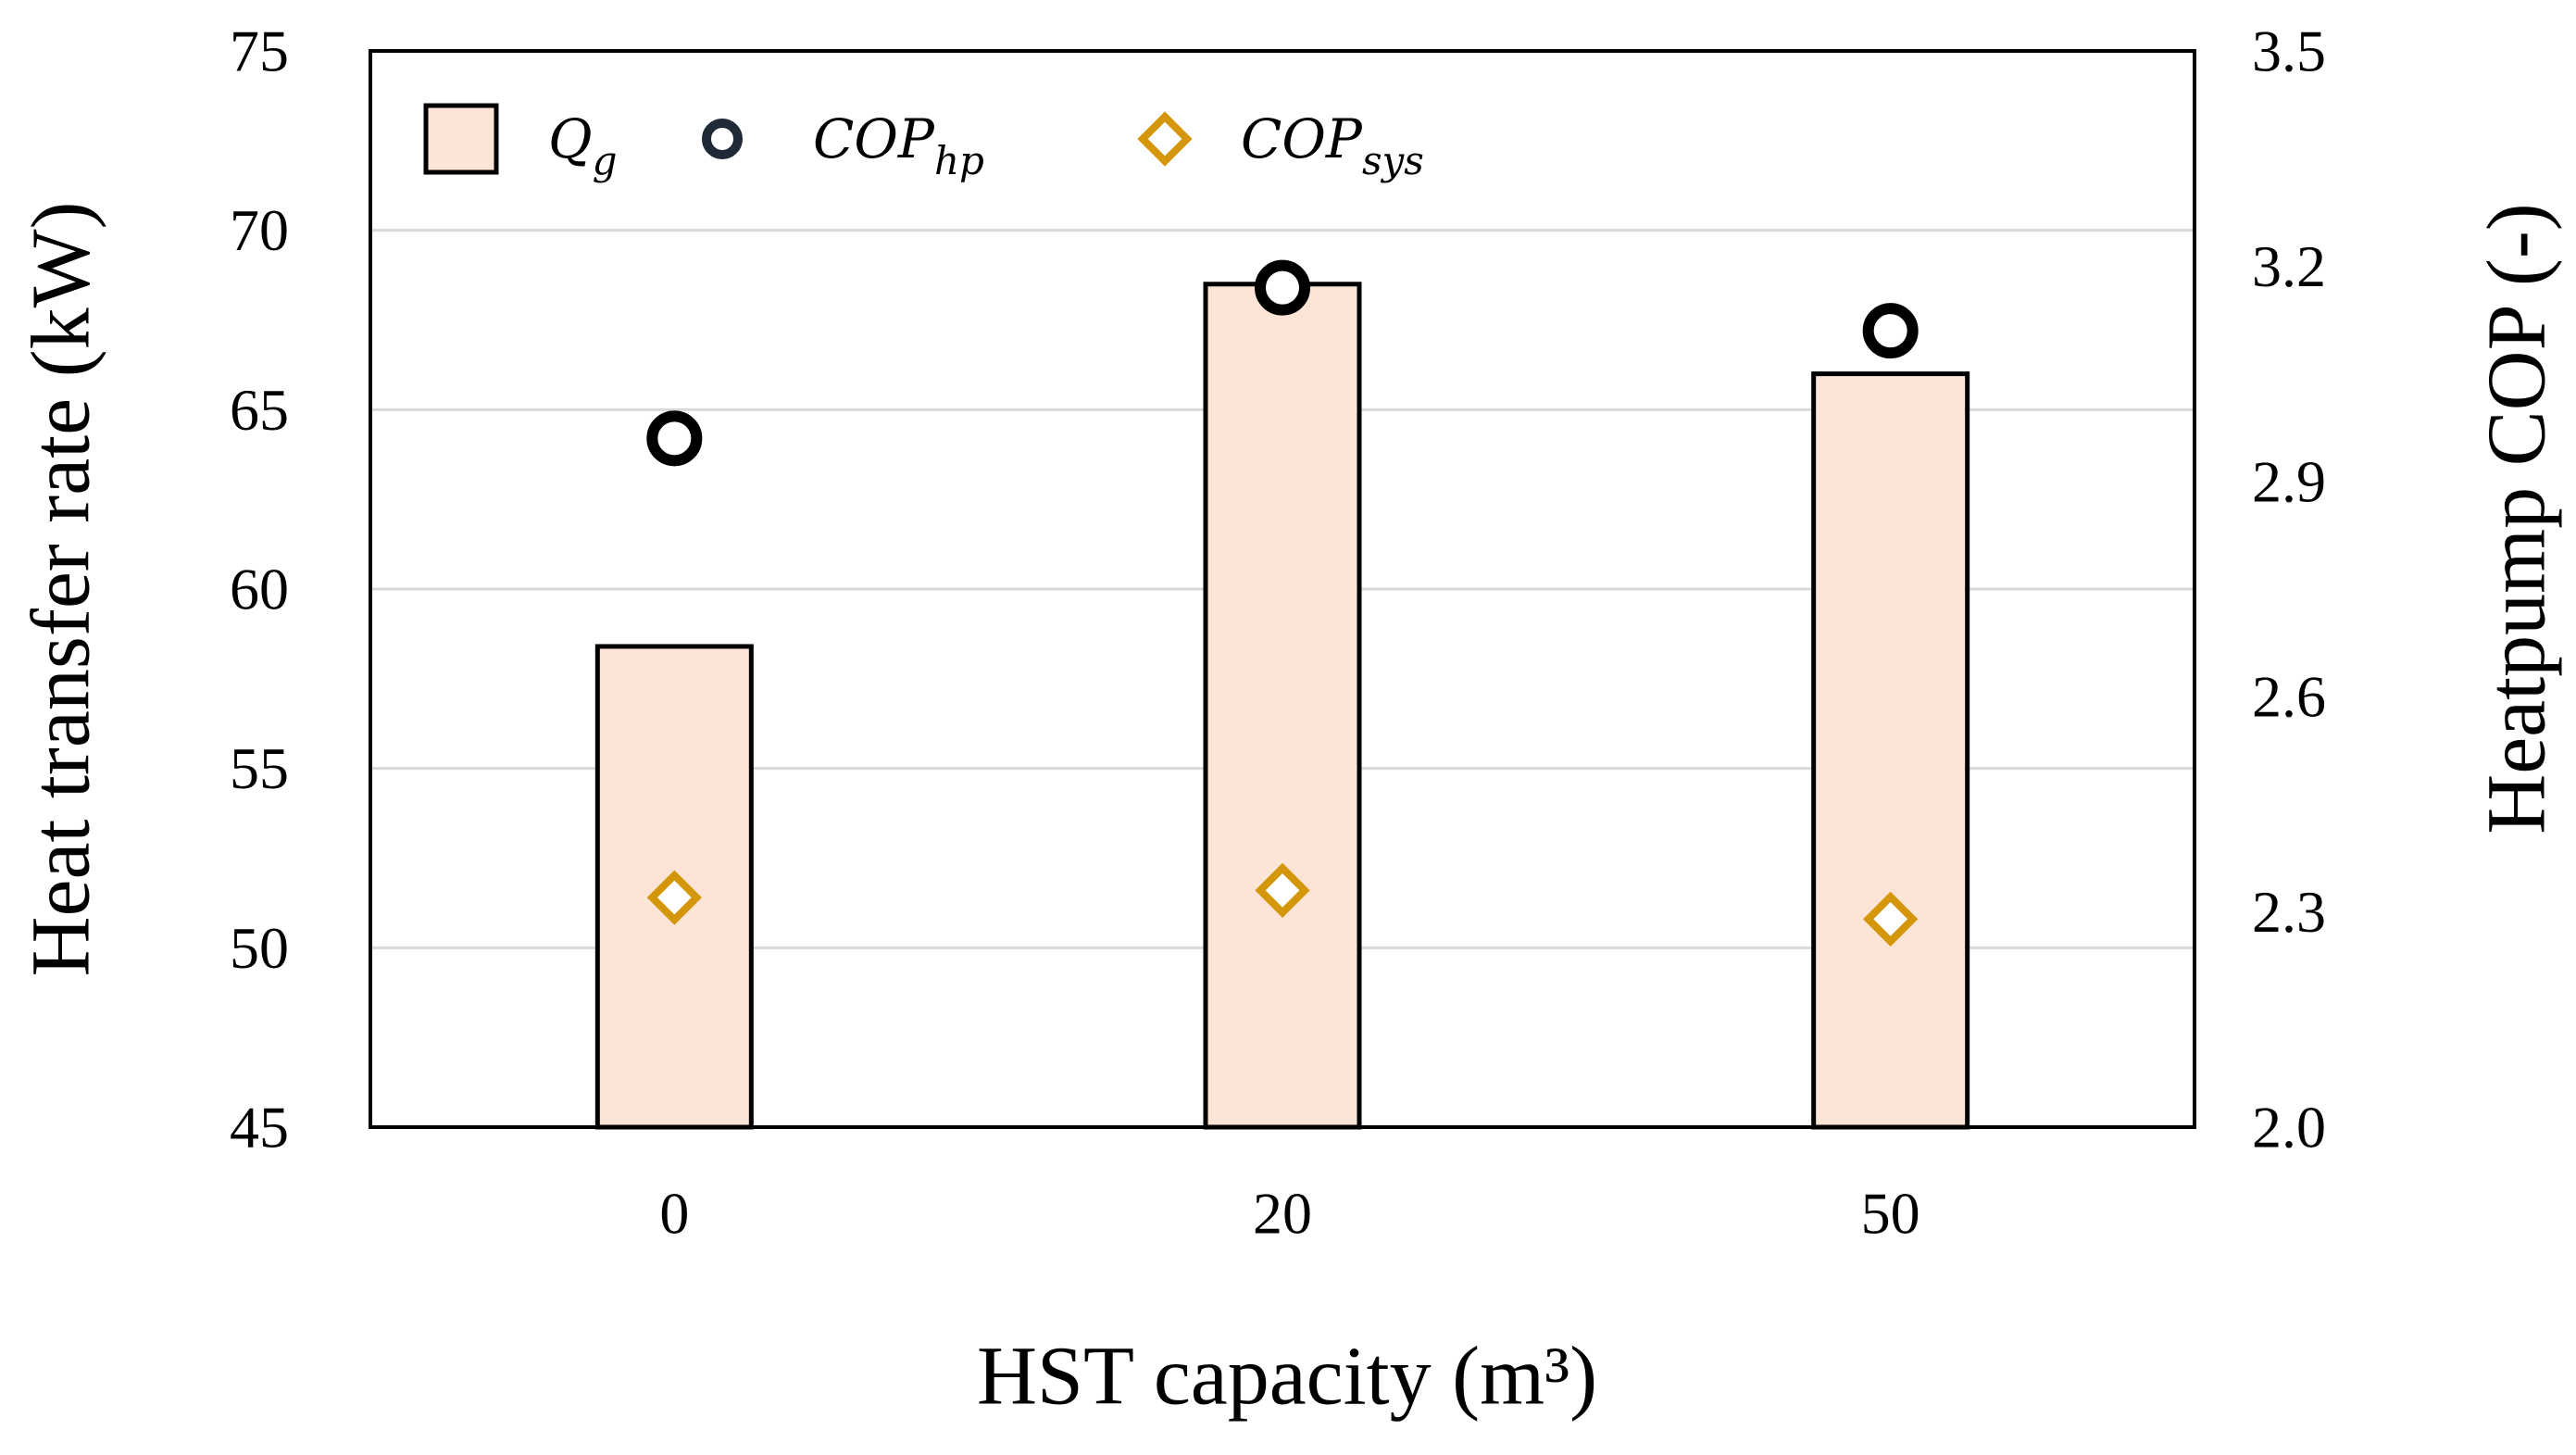 Image resolution: width=2576 pixels, height=1455 pixels. I want to click on y2-tick-label: 3.5, so click(2289, 51).